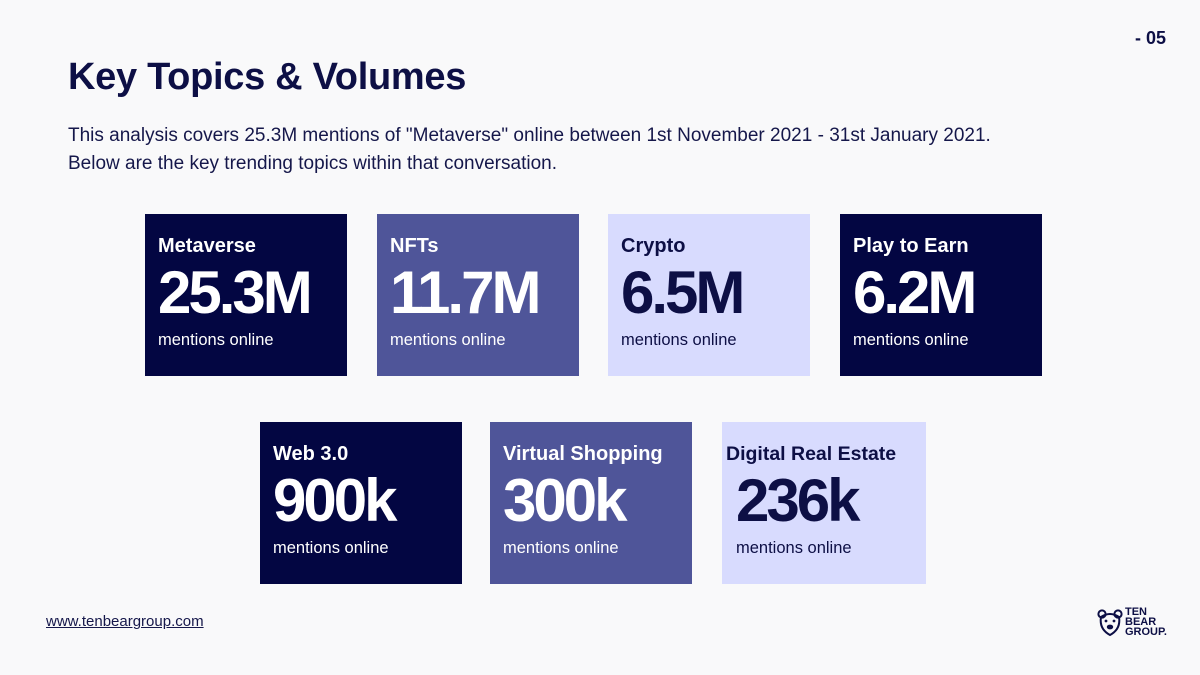  Describe the element at coordinates (811, 454) in the screenshot. I see `topic-label: Digital Real Estate` at that location.